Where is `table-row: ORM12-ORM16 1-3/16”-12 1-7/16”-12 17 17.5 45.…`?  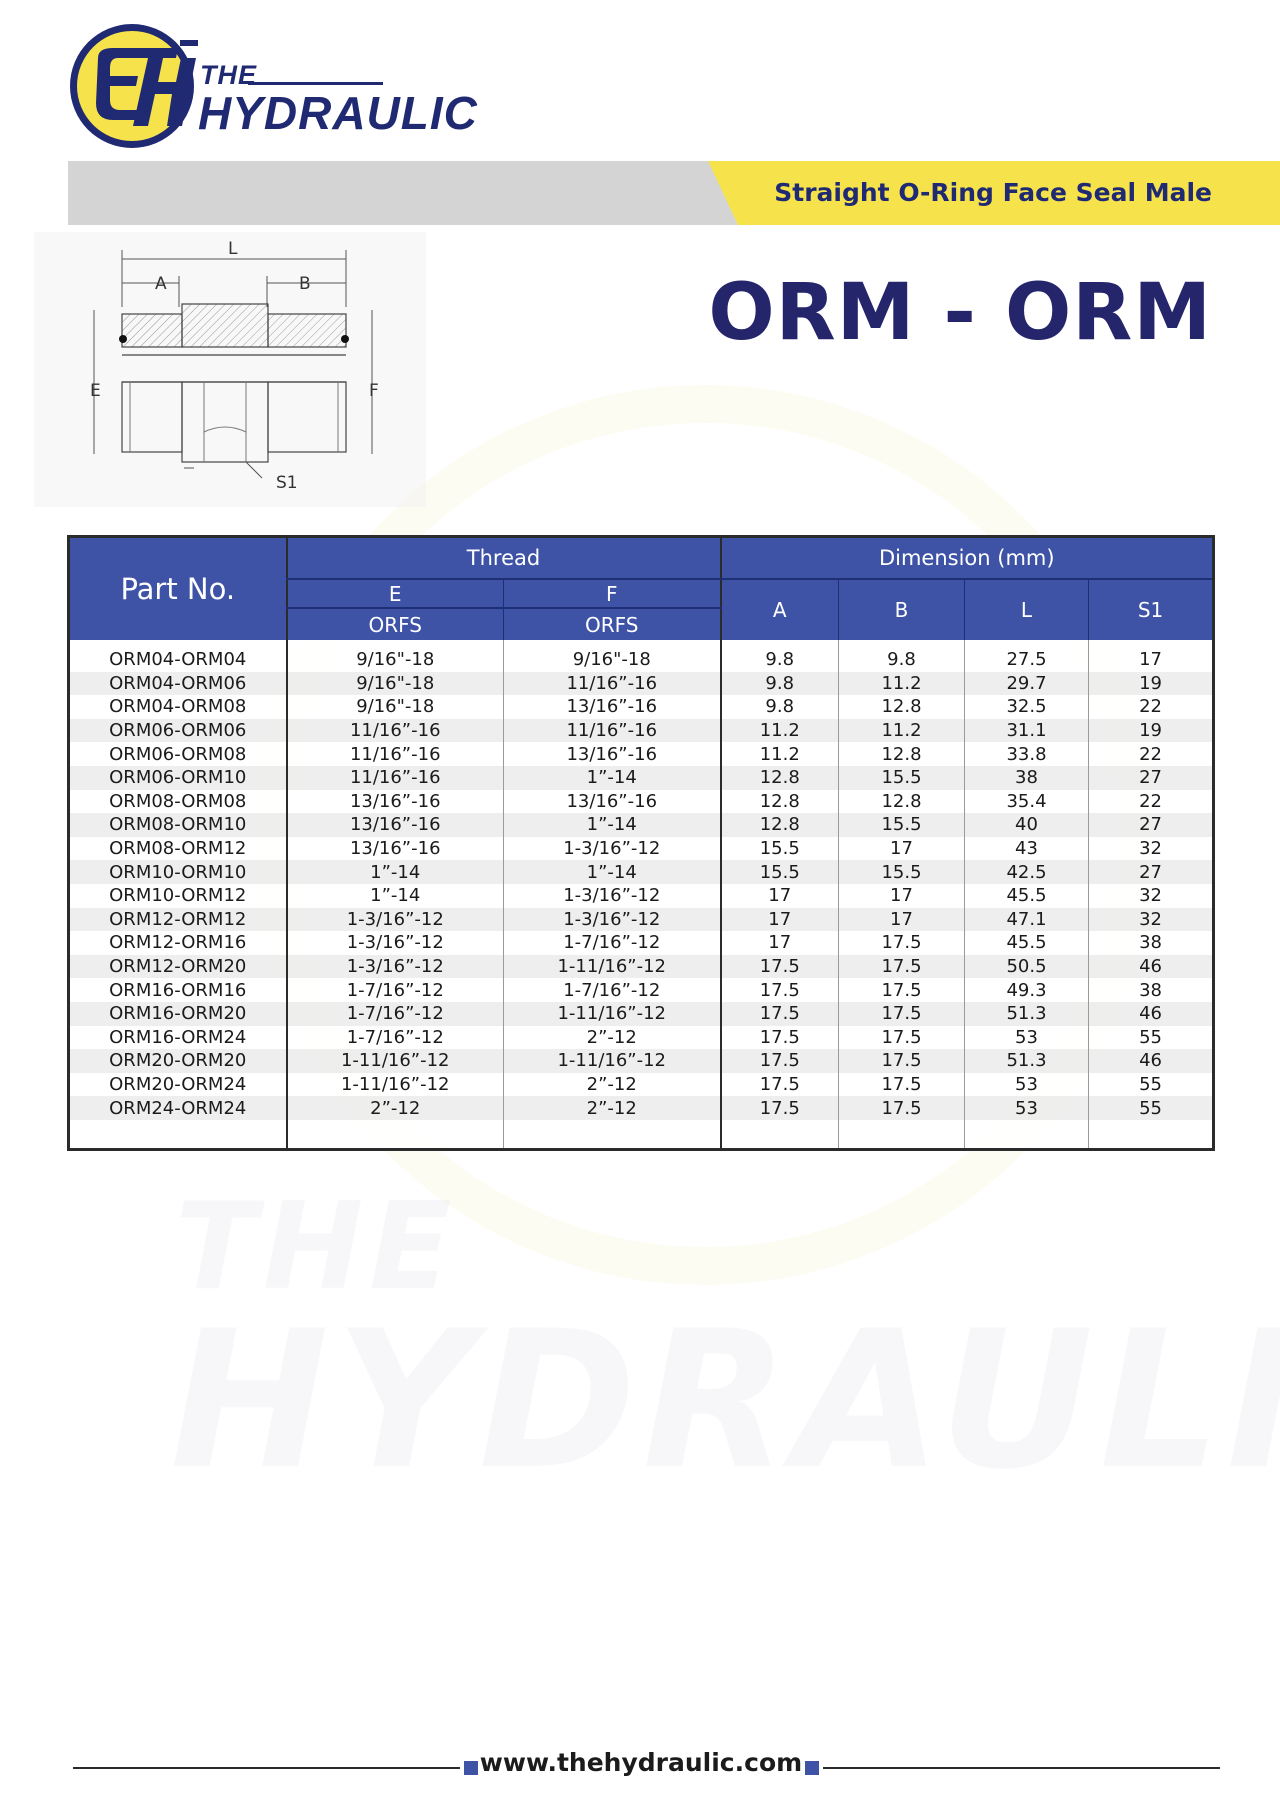 table-row: ORM12-ORM16 1-3/16”-12 1-7/16”-12 17 17.5 45.… is located at coordinates (641, 943).